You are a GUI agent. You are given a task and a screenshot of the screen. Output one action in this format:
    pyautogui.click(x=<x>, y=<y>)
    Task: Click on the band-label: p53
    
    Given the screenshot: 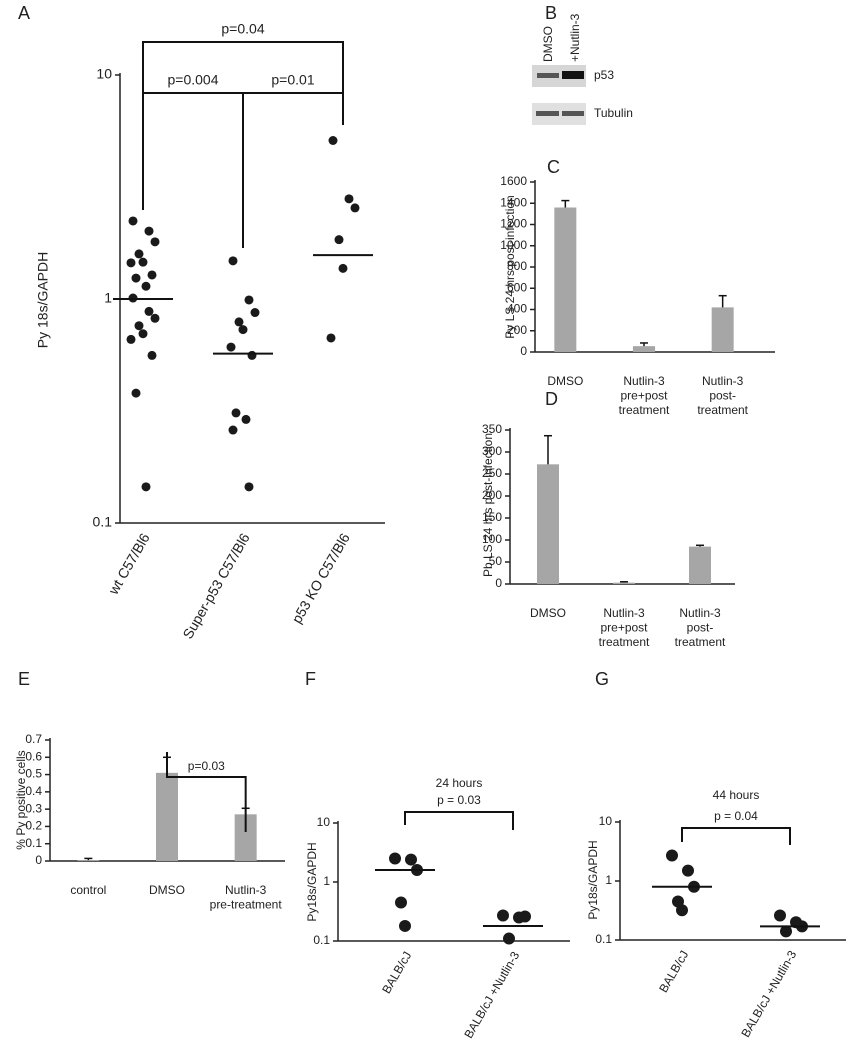 What is the action you would take?
    pyautogui.click(x=604, y=75)
    